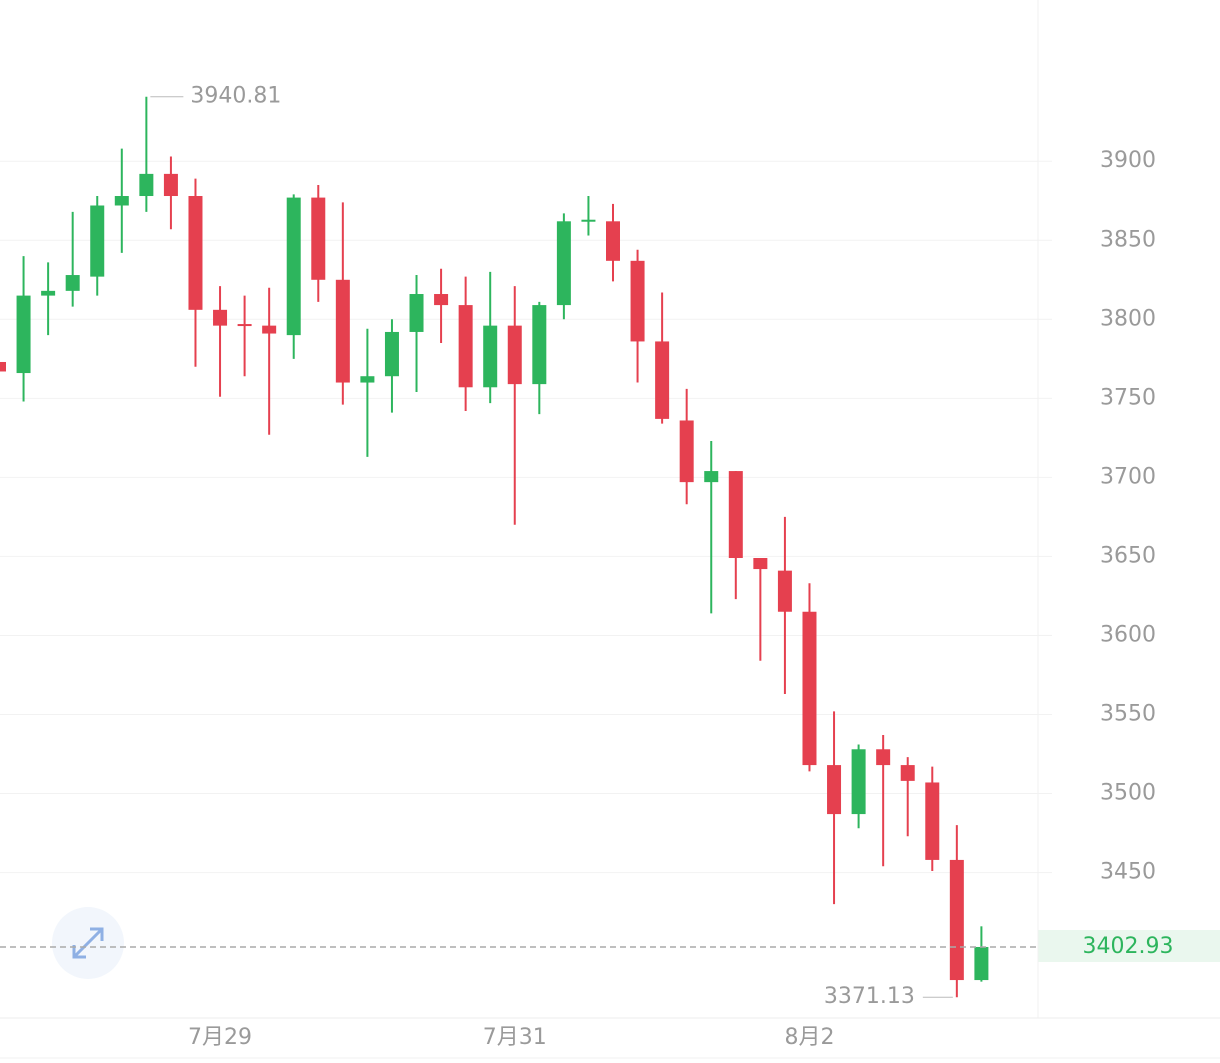  What do you see at coordinates (1128, 713) in the screenshot?
I see `y-tick-label: 3550` at bounding box center [1128, 713].